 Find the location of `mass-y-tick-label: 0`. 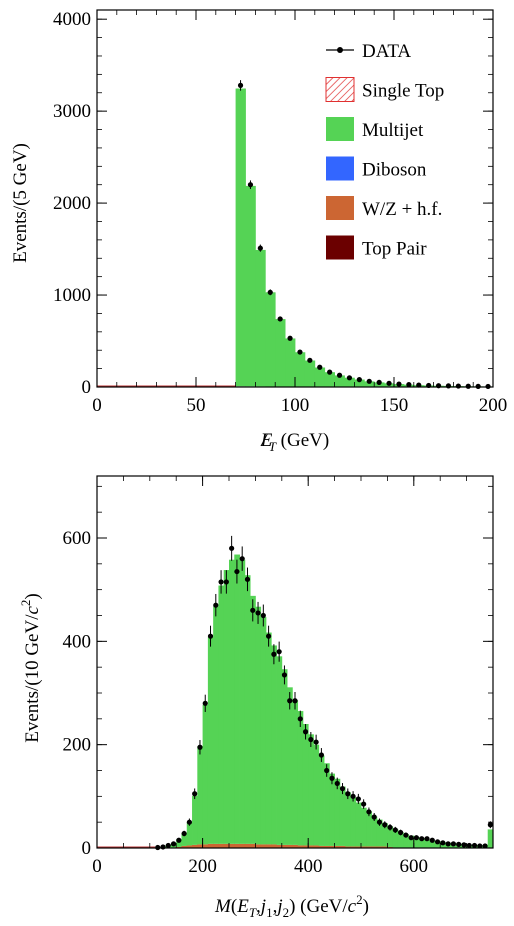

mass-y-tick-label: 0 is located at coordinates (87, 848).